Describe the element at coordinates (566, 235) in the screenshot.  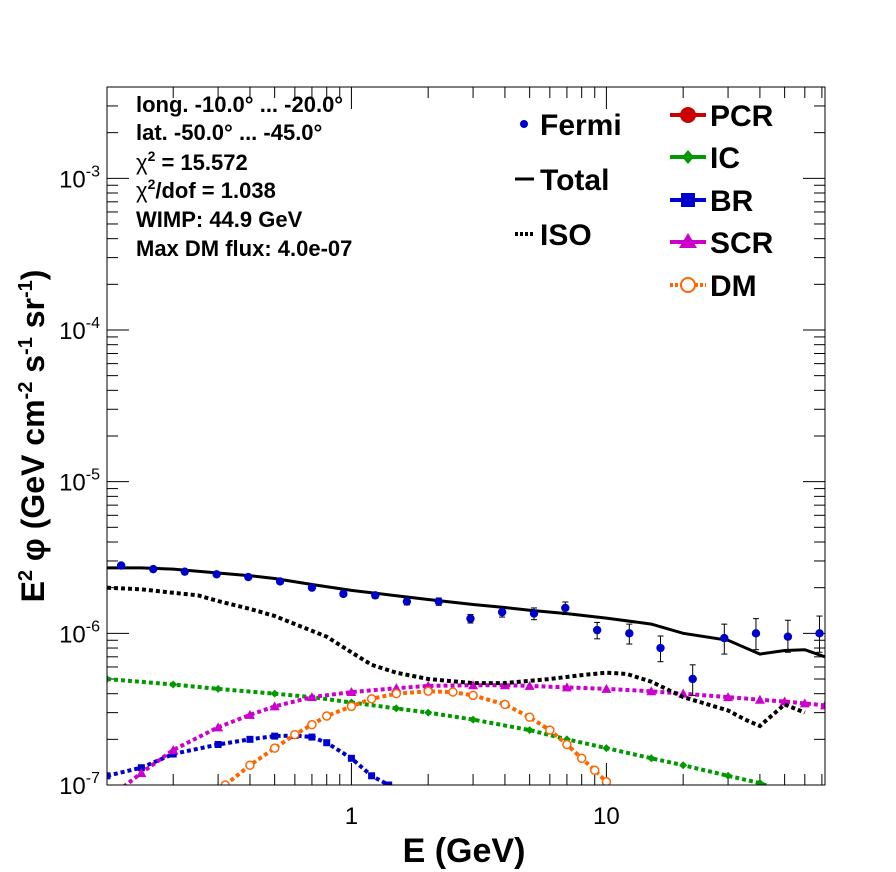
I see `legend-label-iso: ISO` at that location.